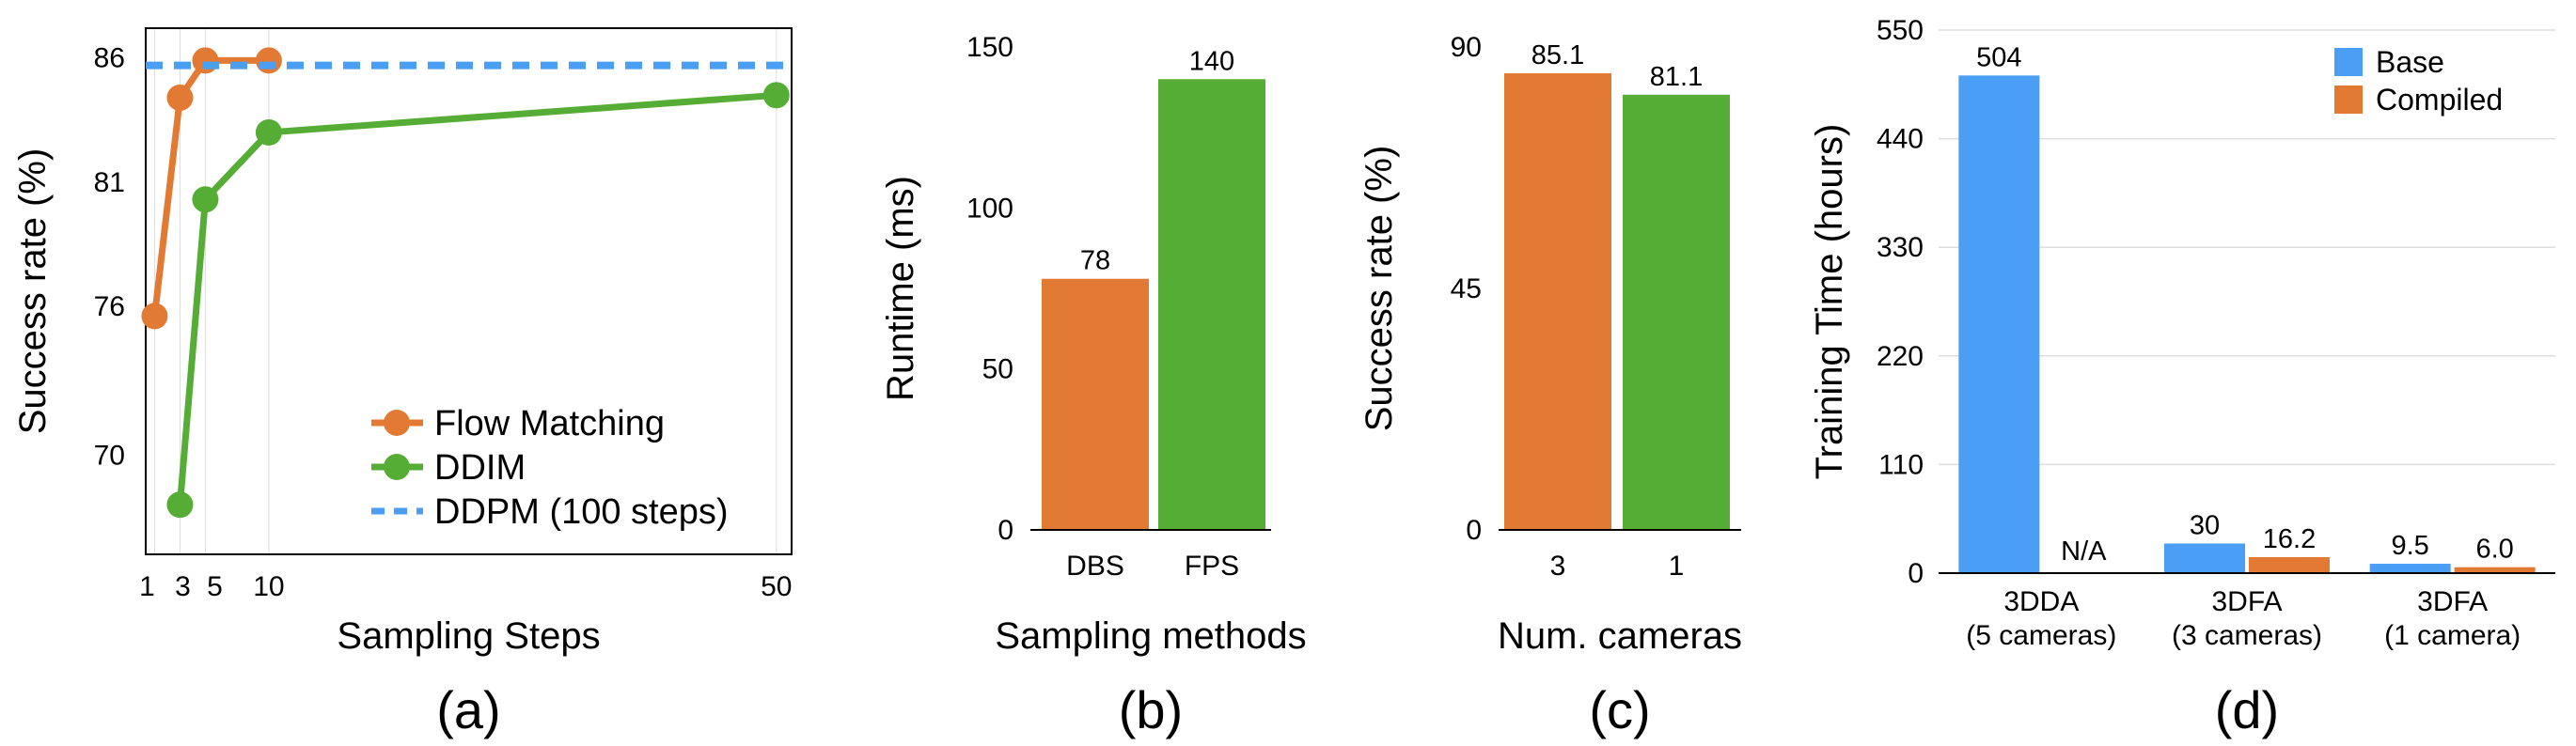 This screenshot has height=746, width=2576. Describe the element at coordinates (269, 586) in the screenshot. I see `a-xtick-label: 10` at that location.